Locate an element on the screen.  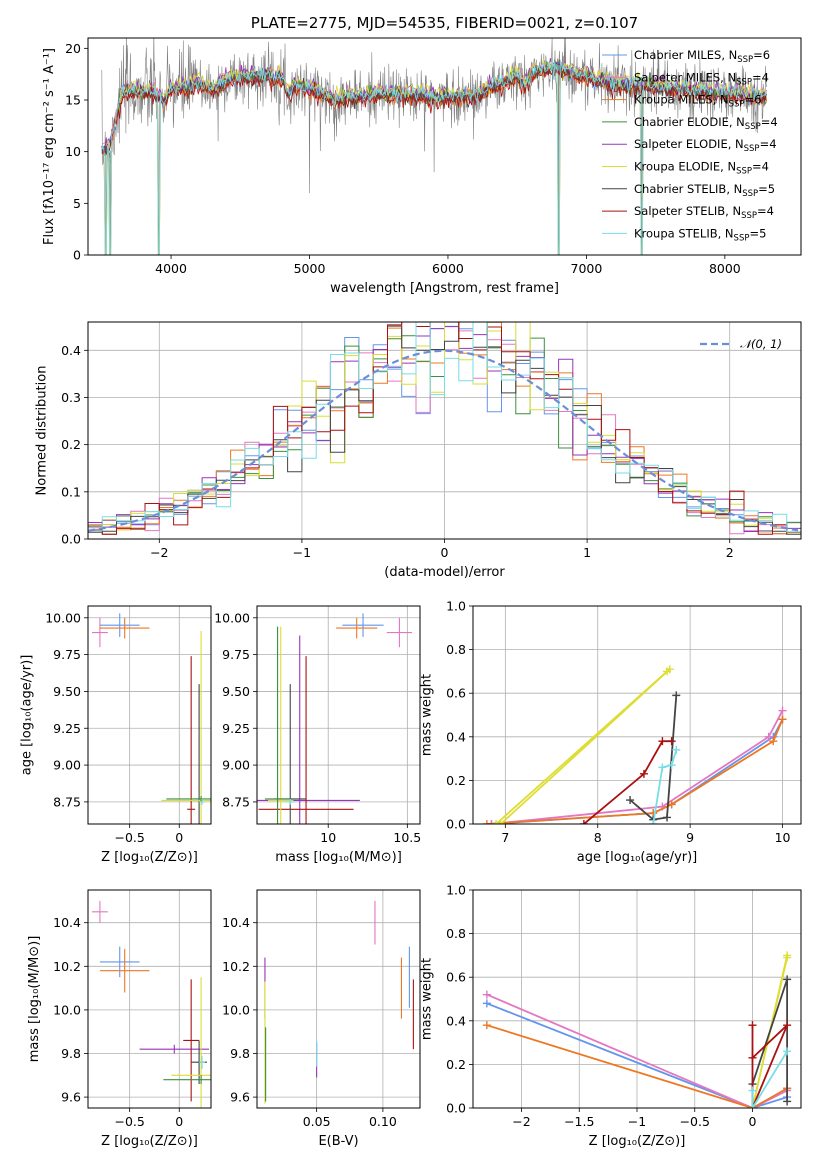
y-tick-label: 9.25 is located at coordinates (67, 728).